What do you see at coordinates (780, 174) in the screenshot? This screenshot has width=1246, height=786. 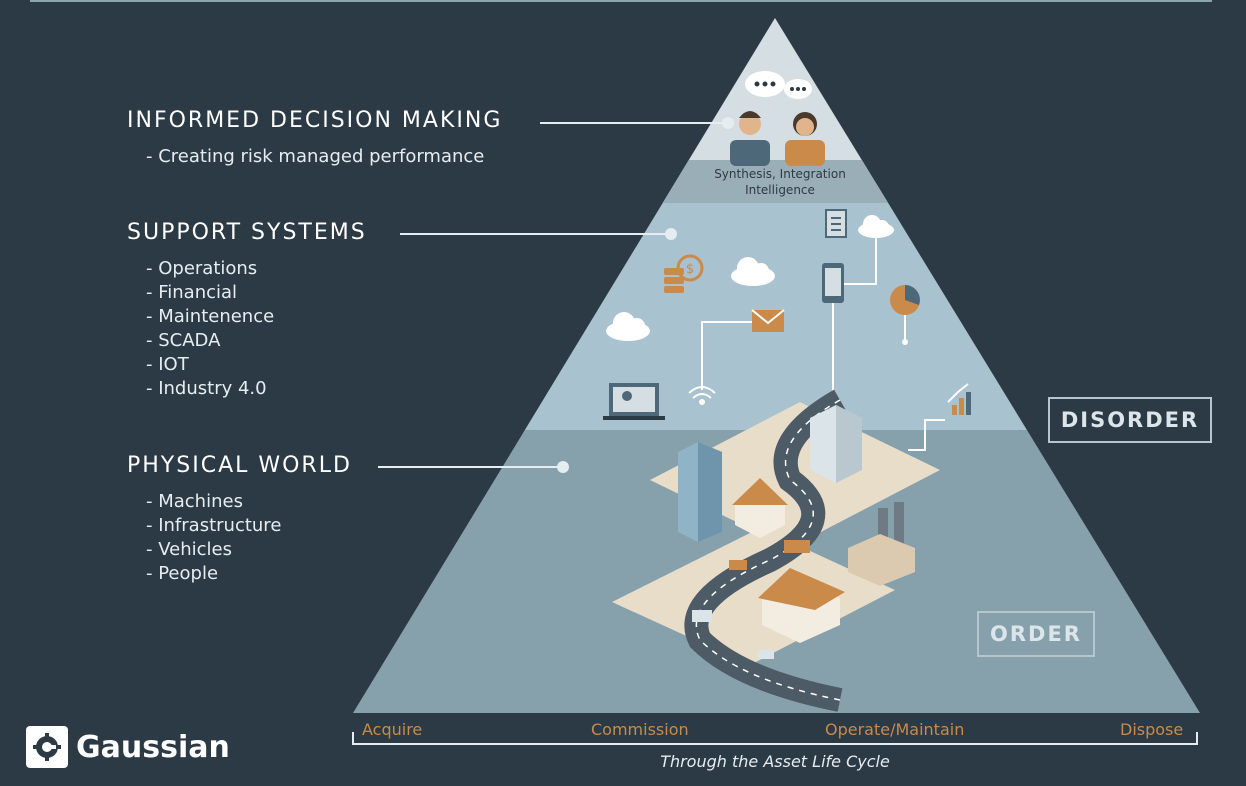 I see `apex-label-line-1: Synthesis, Integration` at bounding box center [780, 174].